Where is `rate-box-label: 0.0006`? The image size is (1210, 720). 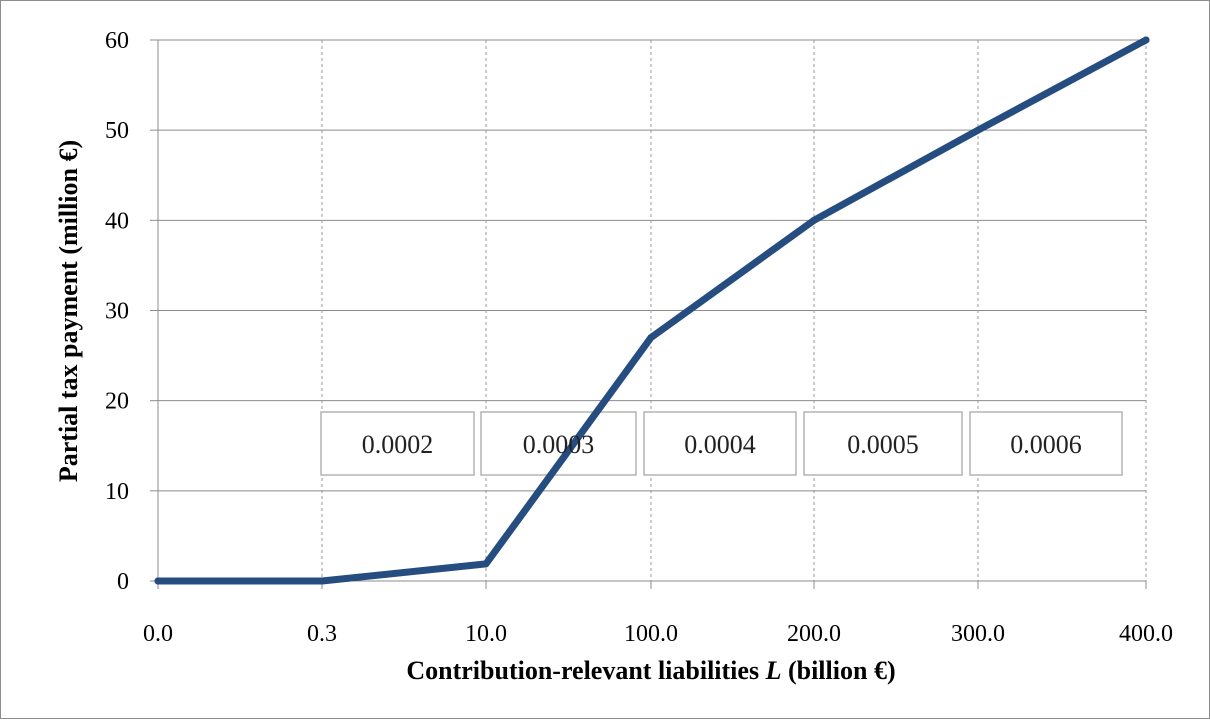
rate-box-label: 0.0006 is located at coordinates (1046, 444).